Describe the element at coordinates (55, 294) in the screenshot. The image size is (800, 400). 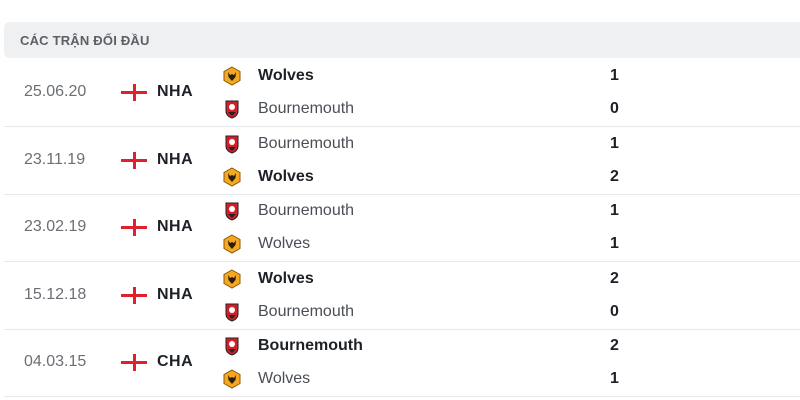
I see `match-date: 15.12.18` at that location.